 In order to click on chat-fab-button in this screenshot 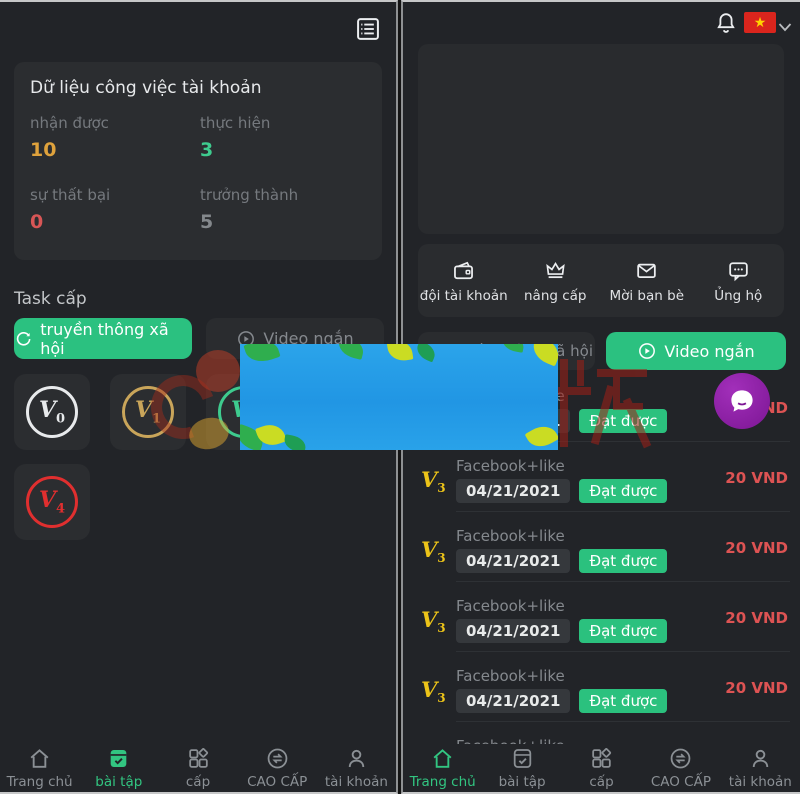, I will do `click(742, 401)`.